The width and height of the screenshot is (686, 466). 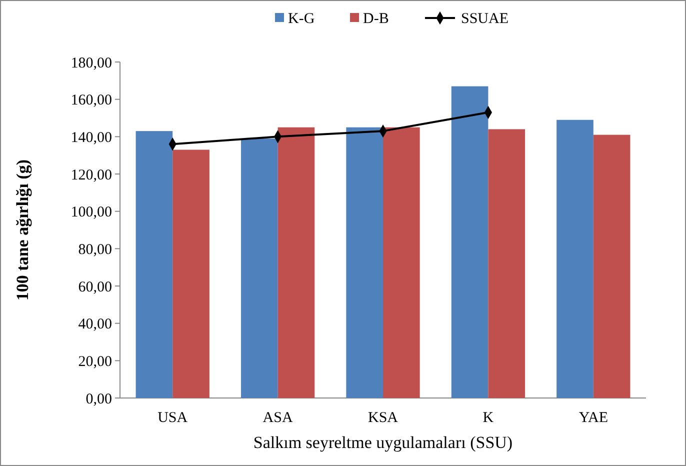 What do you see at coordinates (173, 418) in the screenshot?
I see `x-tick-label: USA` at bounding box center [173, 418].